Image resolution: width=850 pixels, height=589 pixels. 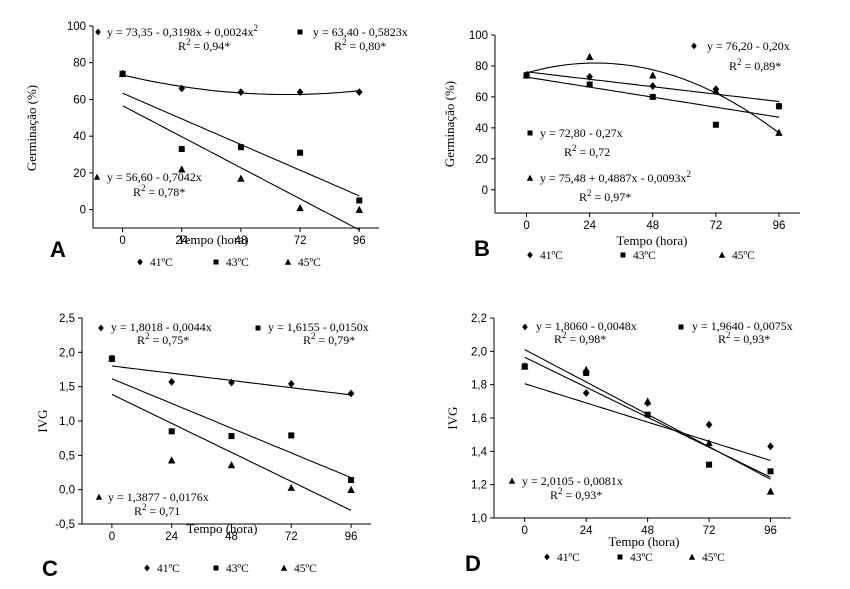 I want to click on equation-text: y = 1,9640 - 0,0075x, so click(x=742, y=326).